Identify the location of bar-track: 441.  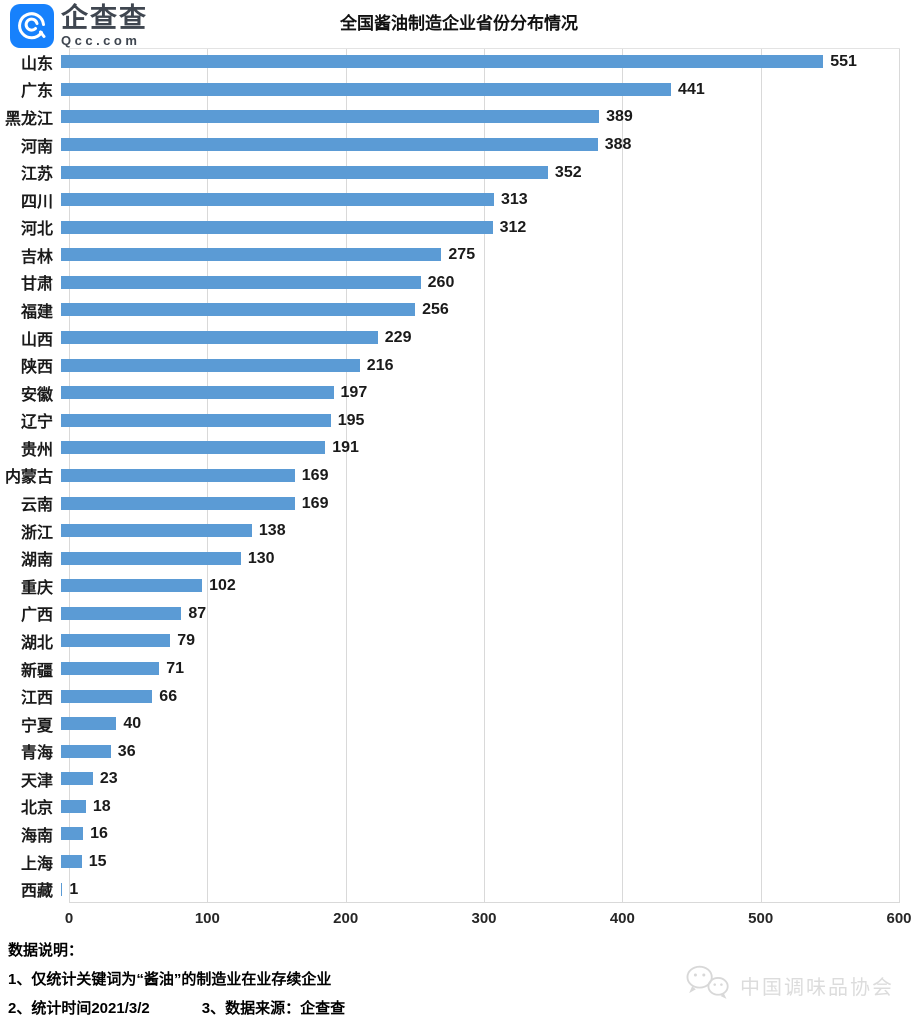
(489, 89).